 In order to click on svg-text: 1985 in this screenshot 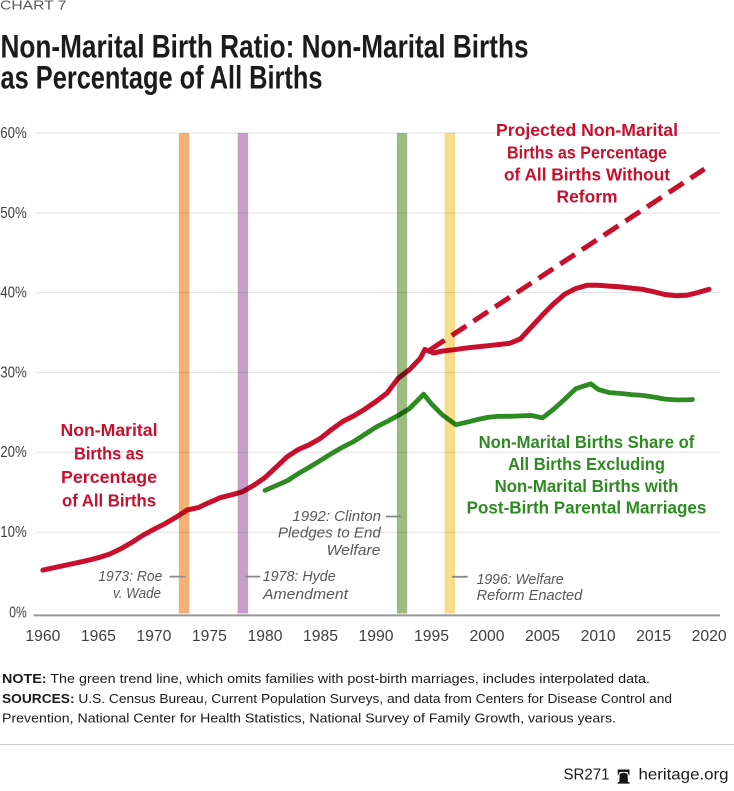, I will do `click(320, 636)`.